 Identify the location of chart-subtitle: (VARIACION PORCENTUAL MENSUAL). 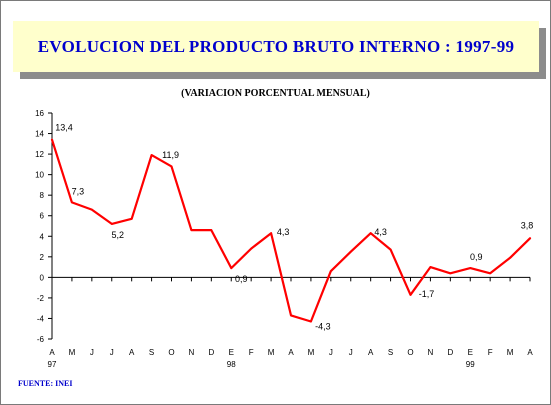
(275, 93).